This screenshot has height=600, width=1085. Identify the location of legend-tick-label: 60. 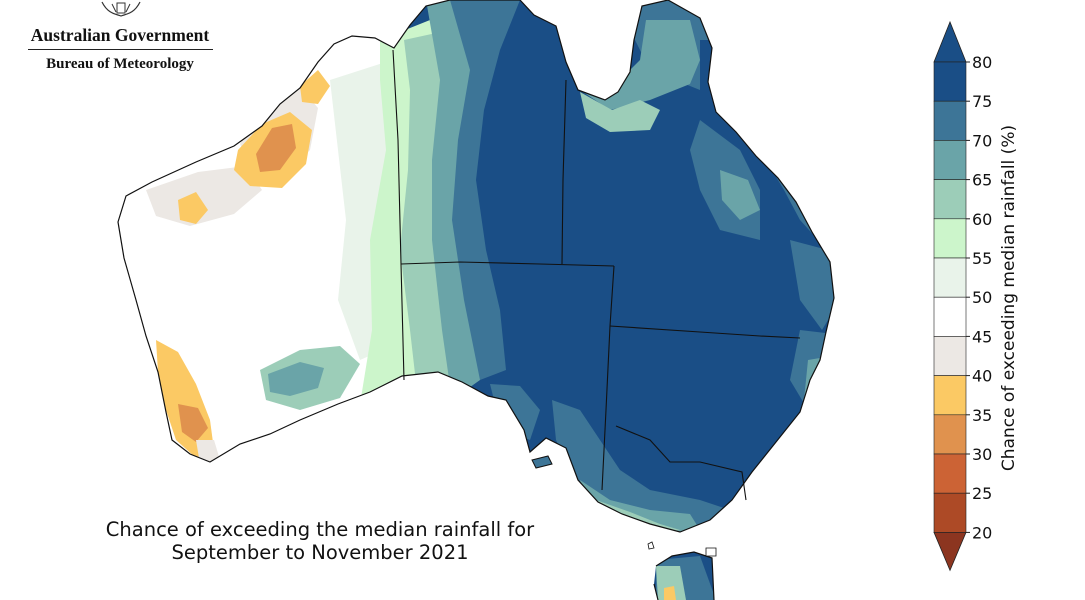
(982, 219).